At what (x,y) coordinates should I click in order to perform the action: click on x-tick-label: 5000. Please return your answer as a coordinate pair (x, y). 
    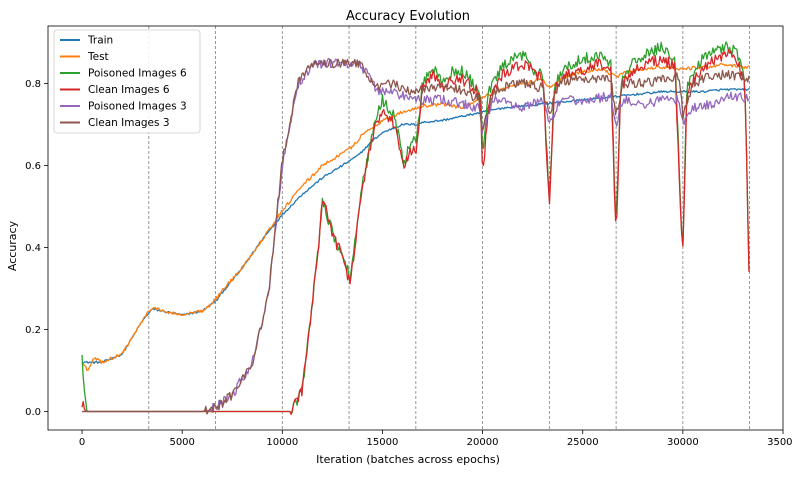
    Looking at the image, I should click on (181, 442).